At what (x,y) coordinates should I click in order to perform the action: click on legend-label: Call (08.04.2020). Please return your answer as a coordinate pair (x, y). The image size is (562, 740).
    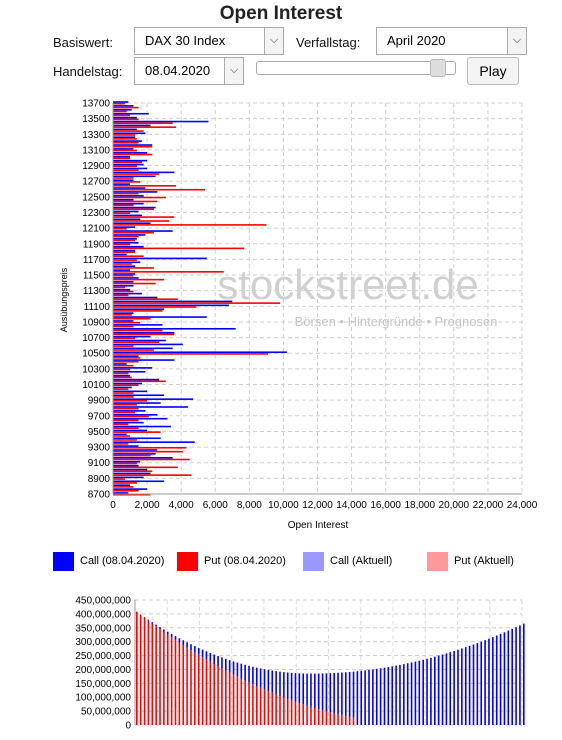
    Looking at the image, I should click on (122, 561).